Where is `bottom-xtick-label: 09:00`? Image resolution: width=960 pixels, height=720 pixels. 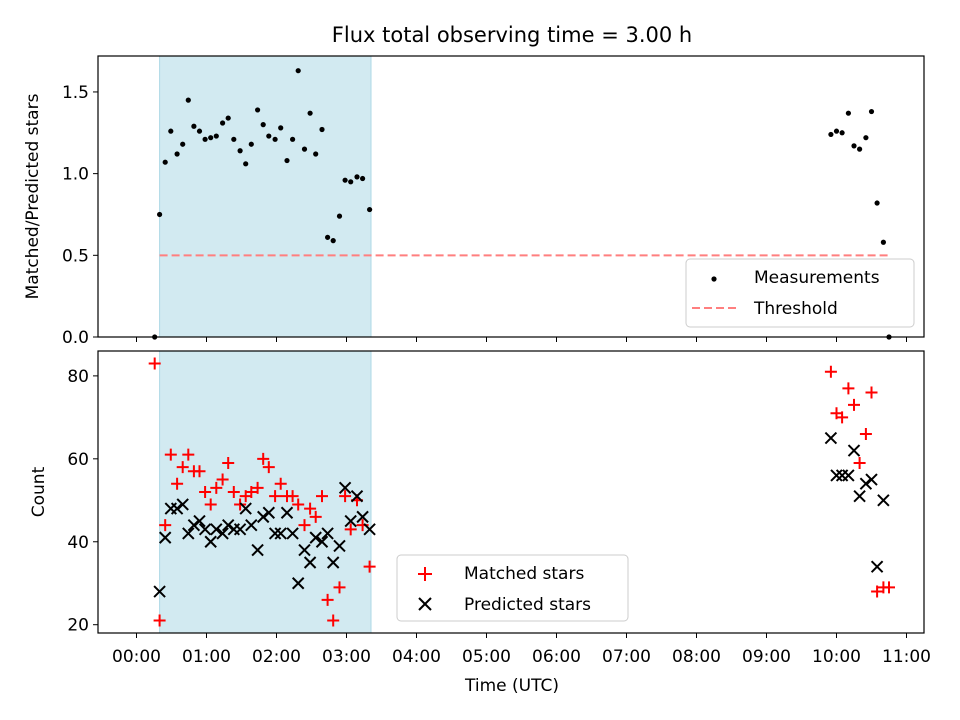
bottom-xtick-label: 09:00 is located at coordinates (766, 657).